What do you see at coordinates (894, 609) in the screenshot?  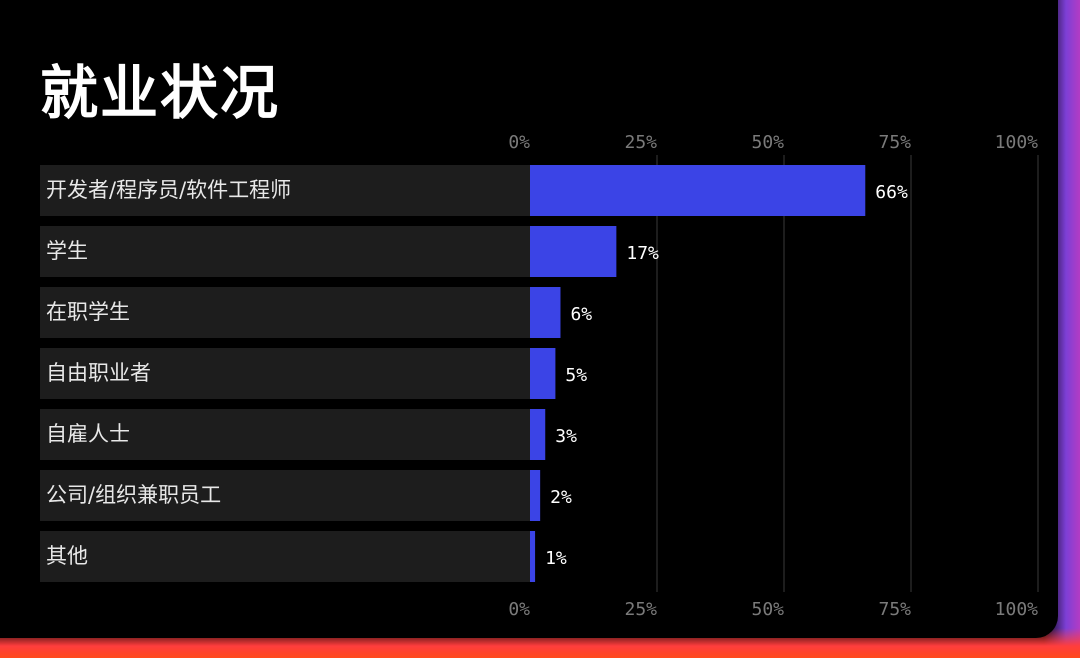 I see `x-tick-label-bottom: 75%` at bounding box center [894, 609].